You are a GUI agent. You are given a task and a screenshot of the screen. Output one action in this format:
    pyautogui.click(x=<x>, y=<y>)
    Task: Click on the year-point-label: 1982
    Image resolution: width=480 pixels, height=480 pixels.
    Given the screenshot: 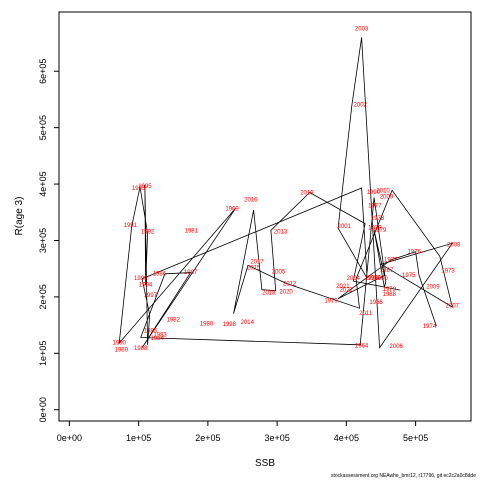 What is the action you would take?
    pyautogui.click(x=174, y=321)
    